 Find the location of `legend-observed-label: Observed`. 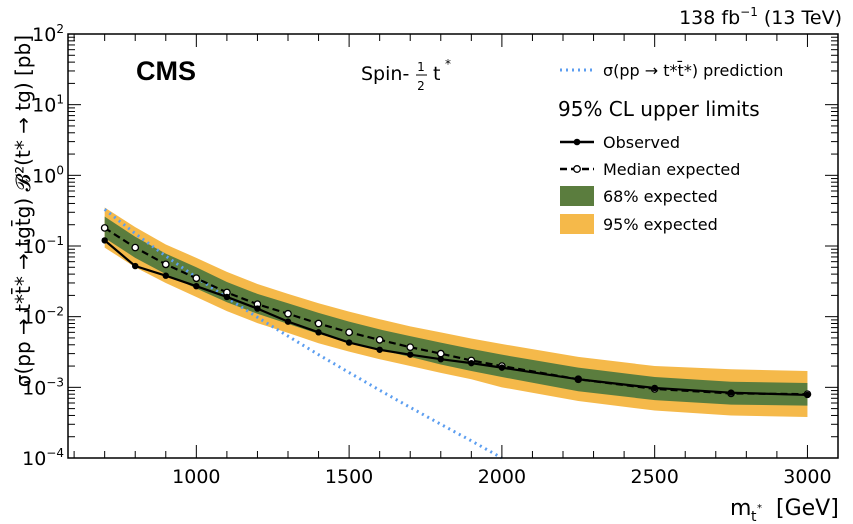

legend-observed-label: Observed is located at coordinates (641, 142).